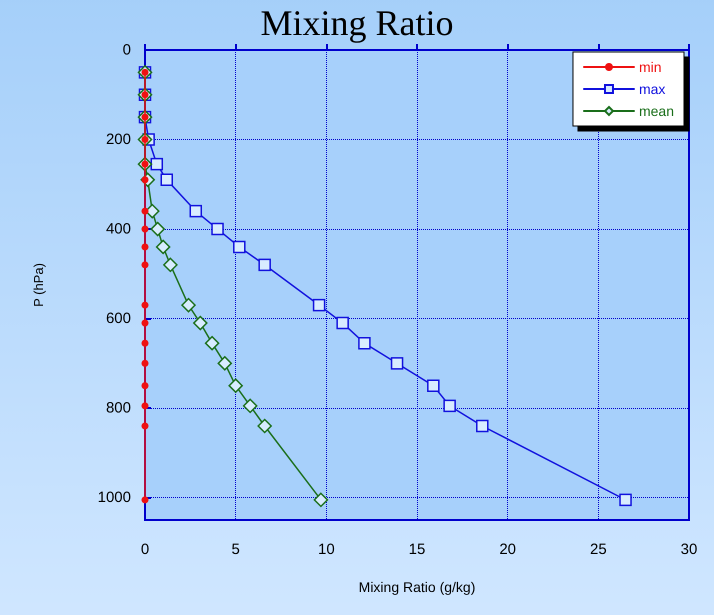  I want to click on legend-label: max, so click(652, 89).